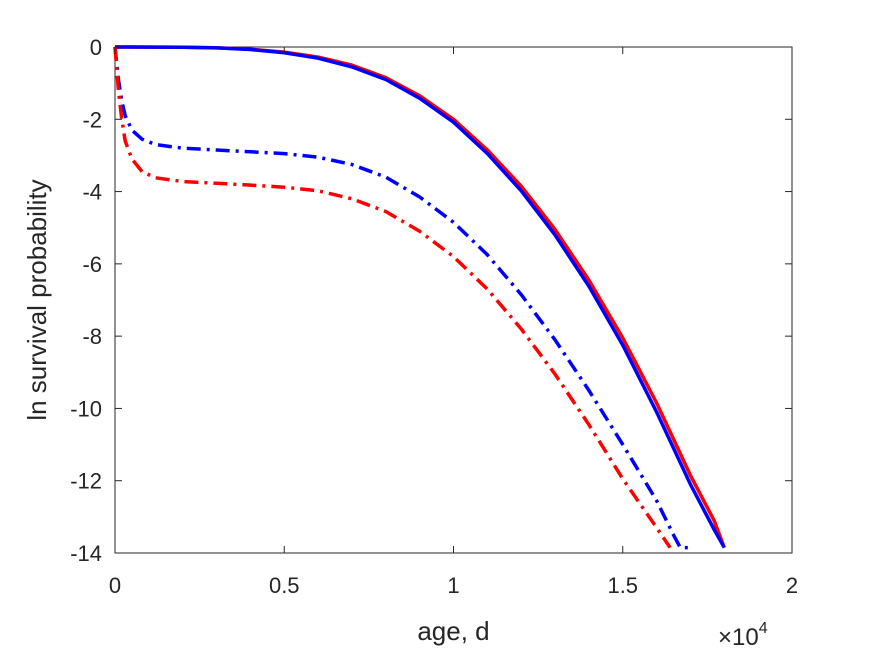 The image size is (875, 656). Describe the element at coordinates (92, 336) in the screenshot. I see `y-tick-label: -8` at that location.